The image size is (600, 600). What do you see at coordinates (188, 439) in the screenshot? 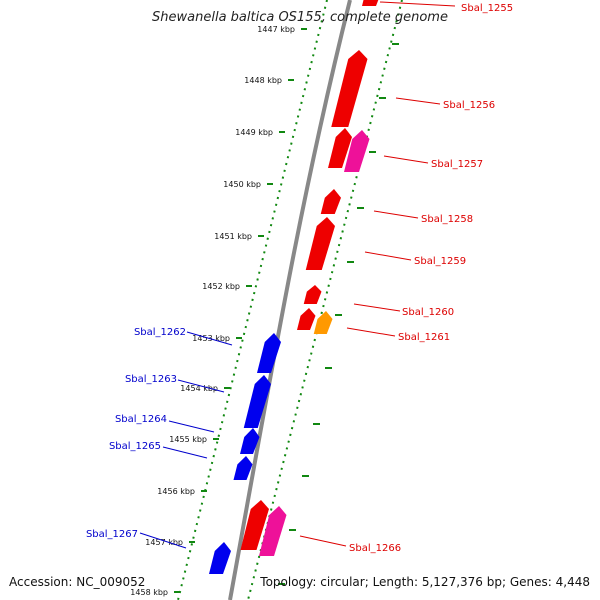
I see `tick-label: 1455 kbp` at bounding box center [188, 439].